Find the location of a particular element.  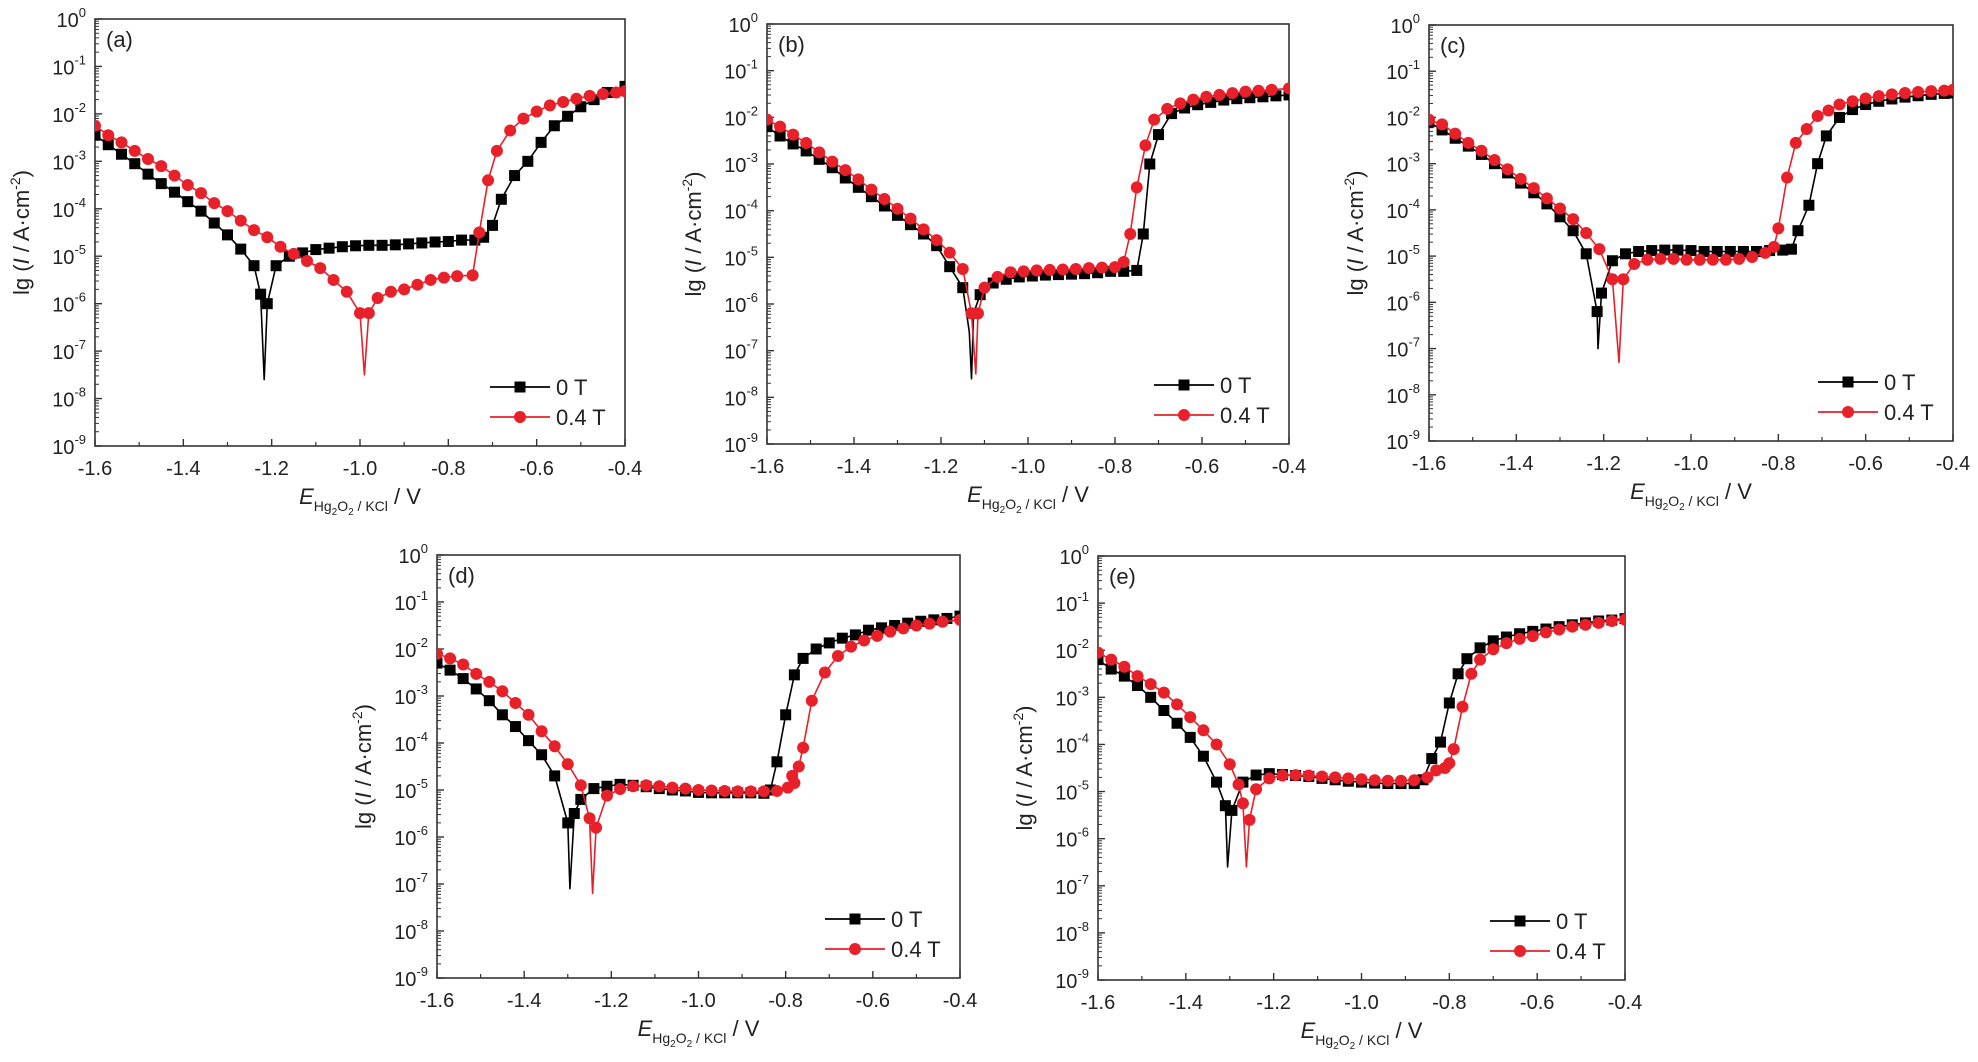

x-tick-label: -1.4 is located at coordinates (854, 467).